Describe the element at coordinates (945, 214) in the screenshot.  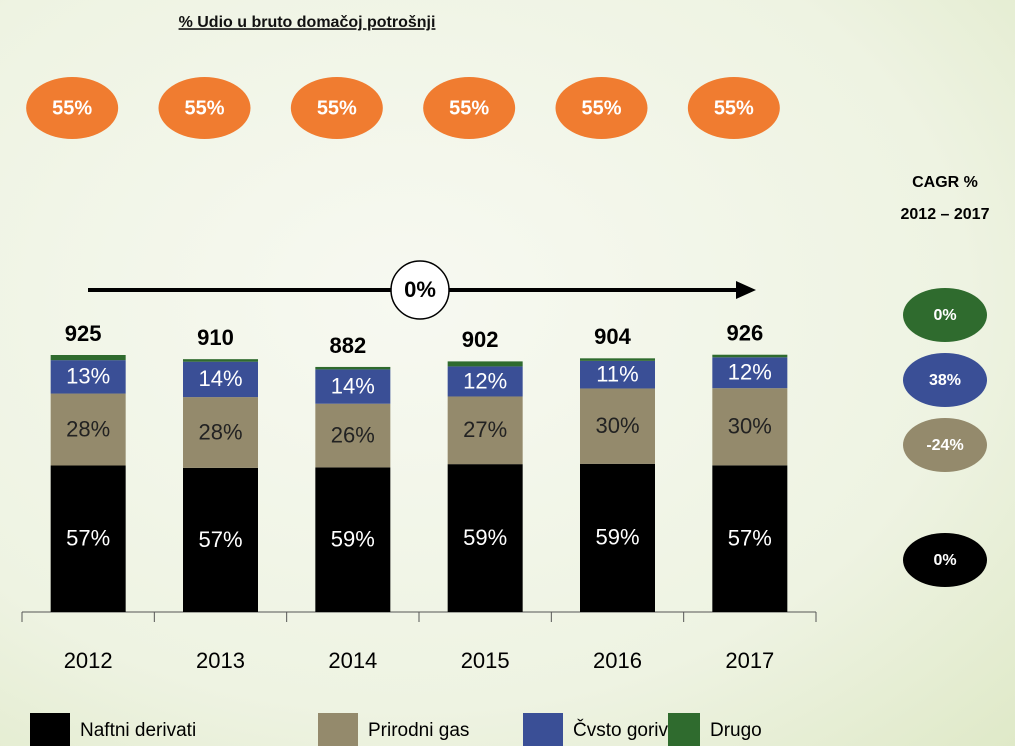
I see `cagr-period: 2012 – 2017` at that location.